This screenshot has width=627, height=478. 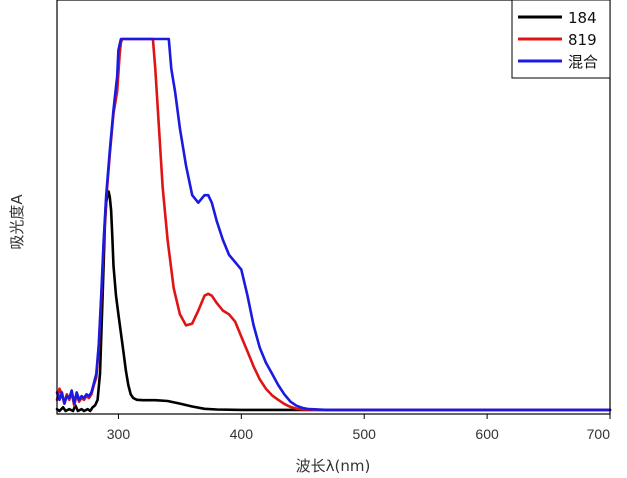 I want to click on x-axis-ticks: 300 400 500 600 700, so click(x=359, y=428).